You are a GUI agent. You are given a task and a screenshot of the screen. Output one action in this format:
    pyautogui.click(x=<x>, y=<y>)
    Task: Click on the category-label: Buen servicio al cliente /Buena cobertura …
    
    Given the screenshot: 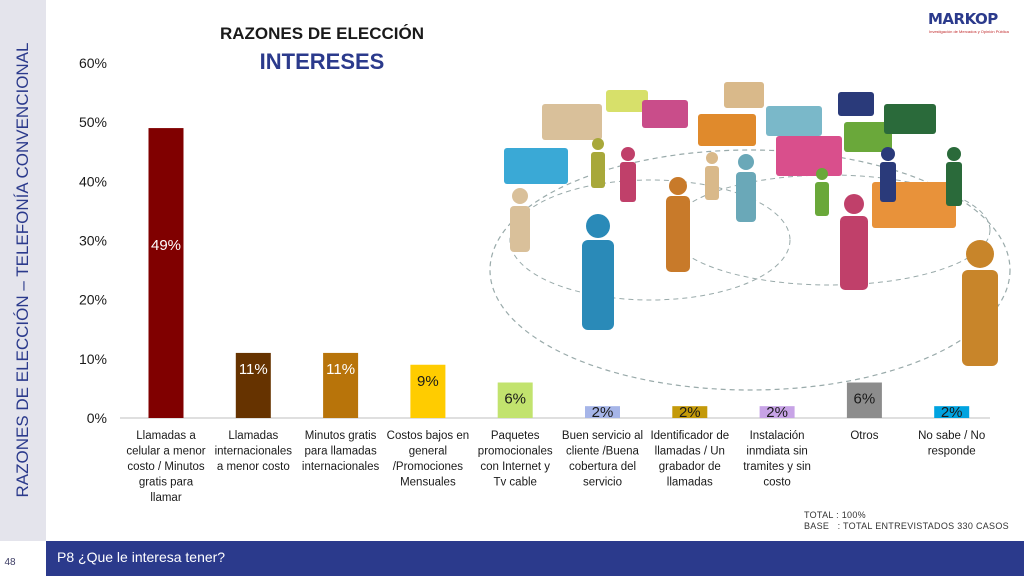 What is the action you would take?
    pyautogui.click(x=602, y=459)
    